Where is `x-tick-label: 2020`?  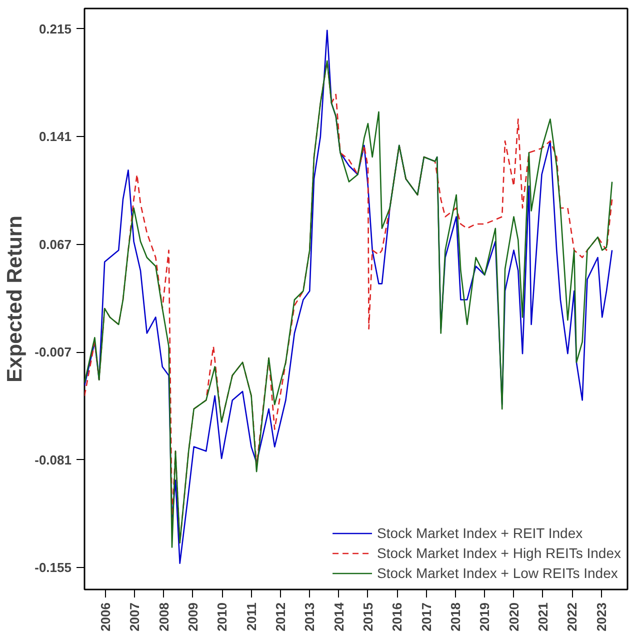 x-tick-label: 2020 is located at coordinates (514, 617).